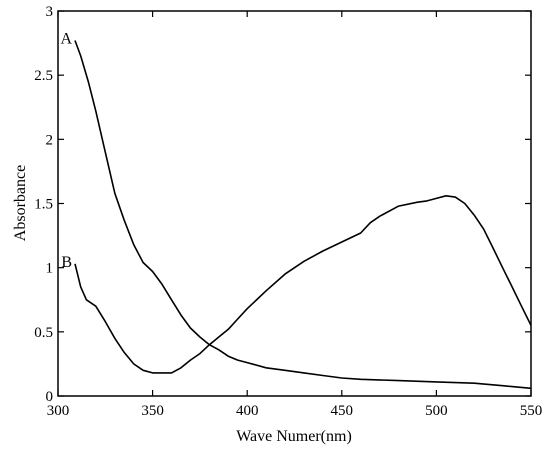 The image size is (555, 450). Describe the element at coordinates (20, 203) in the screenshot. I see `y-axis-label: Absorbance` at that location.